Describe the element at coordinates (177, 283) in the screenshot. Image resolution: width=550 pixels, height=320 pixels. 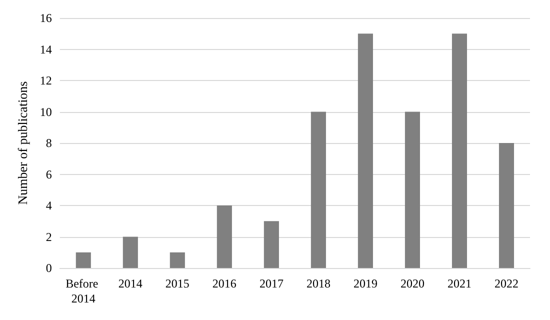
I see `x-tick-label: 2015` at that location.